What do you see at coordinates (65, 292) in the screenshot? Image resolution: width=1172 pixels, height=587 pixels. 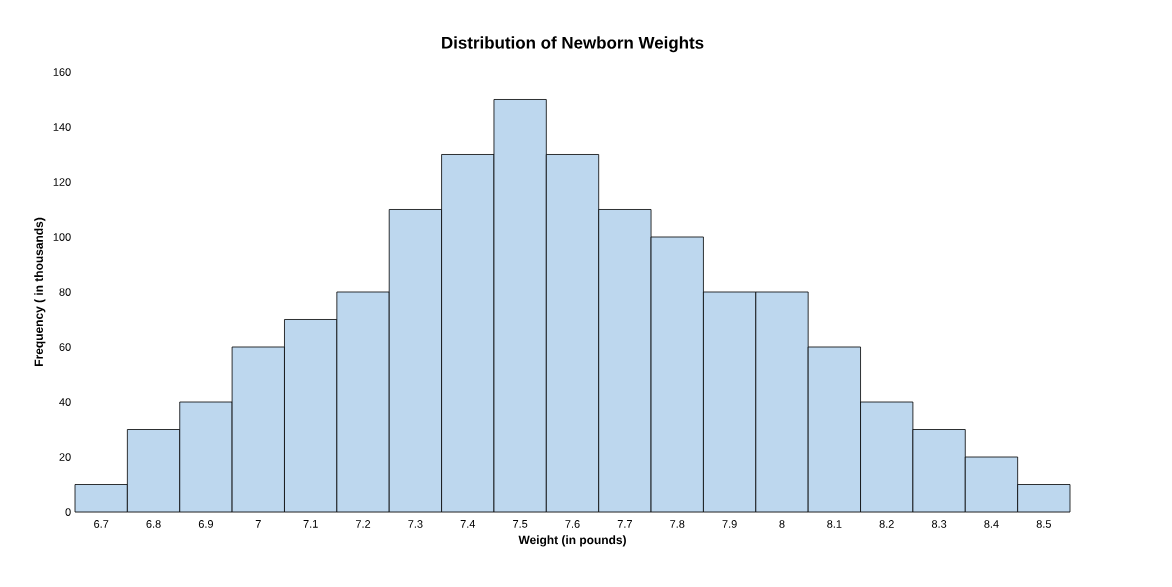 I see `y-tick-label: 80` at bounding box center [65, 292].